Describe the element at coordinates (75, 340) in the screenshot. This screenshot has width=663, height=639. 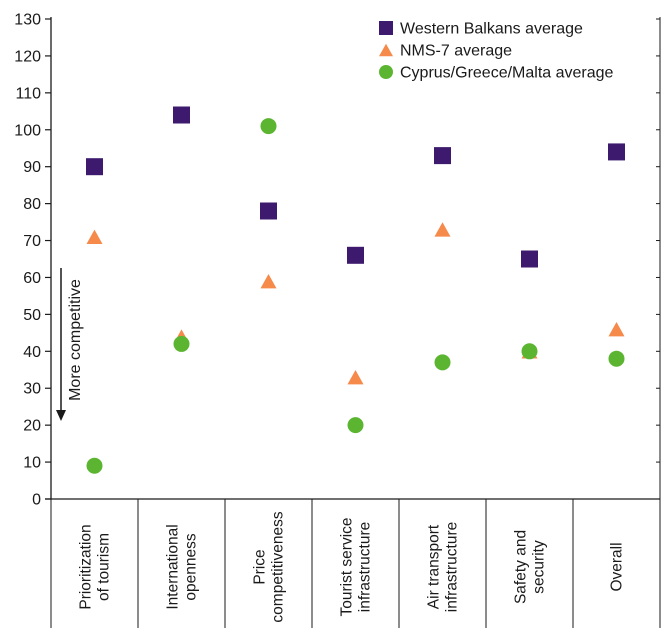
I see `more-competitive-label: More competitive` at that location.